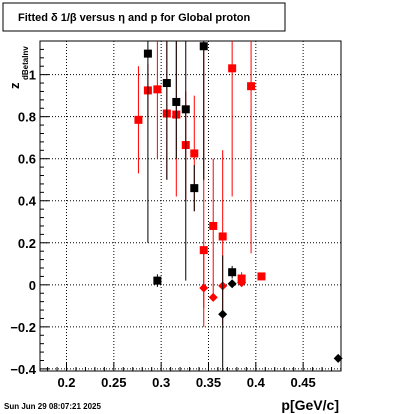 Image resolution: width=400 pixels, height=414 pixels. What do you see at coordinates (113, 382) in the screenshot?
I see `x-tick-label: 0.25` at bounding box center [113, 382].